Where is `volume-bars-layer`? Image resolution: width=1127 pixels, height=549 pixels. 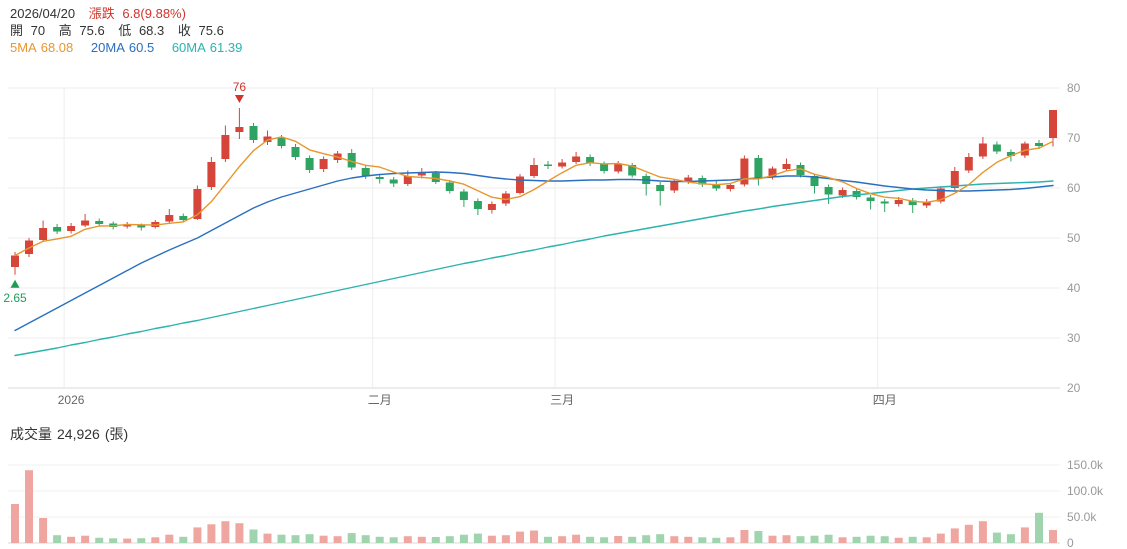
volume-bars-layer is located at coordinates (534, 506).